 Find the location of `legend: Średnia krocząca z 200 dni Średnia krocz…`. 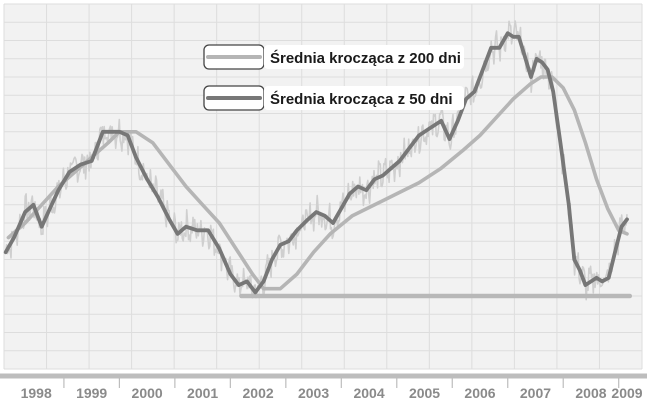

legend: Średnia krocząca z 200 dni Średnia krocz… is located at coordinates (333, 77).